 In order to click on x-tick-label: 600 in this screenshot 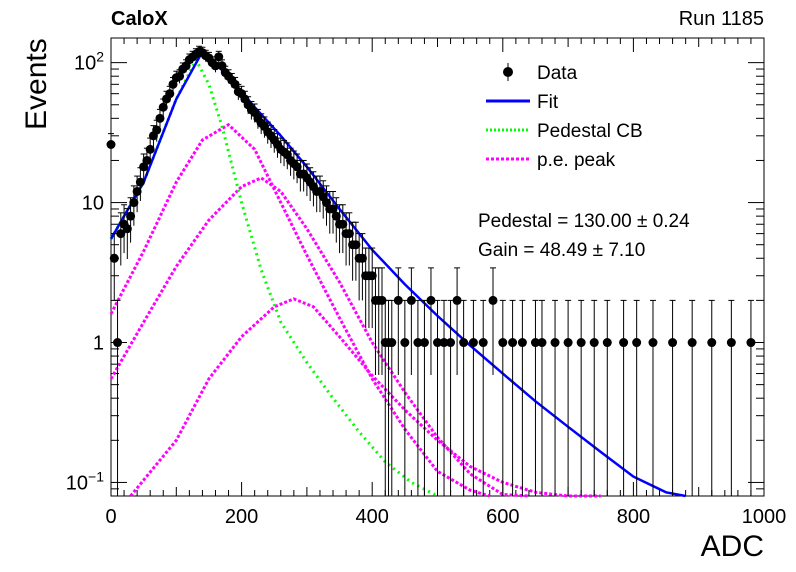, I will do `click(502, 517)`.